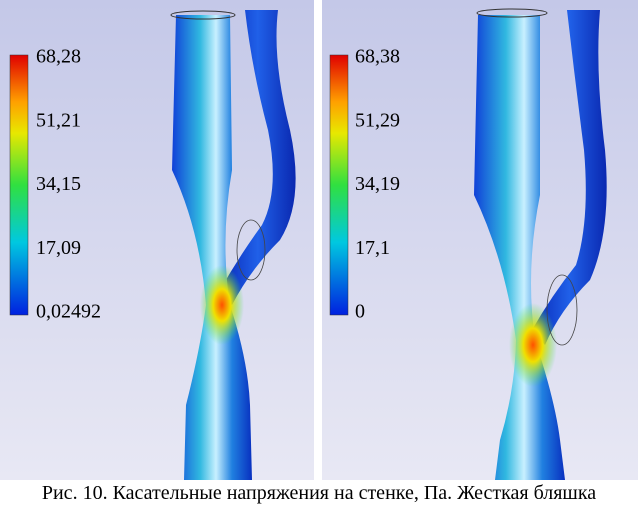 This screenshot has width=638, height=510. Describe the element at coordinates (377, 120) in the screenshot. I see `colorbar-label: 51,29` at that location.